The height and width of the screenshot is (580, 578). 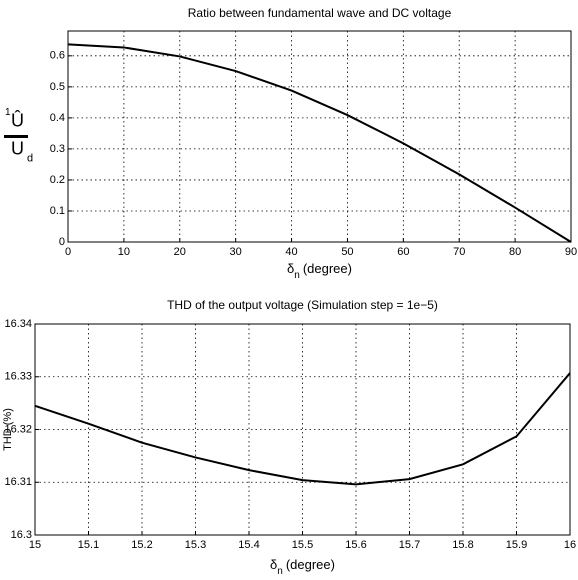 What do you see at coordinates (141, 545) in the screenshot?
I see `x-tick-label: 15.2` at bounding box center [141, 545].